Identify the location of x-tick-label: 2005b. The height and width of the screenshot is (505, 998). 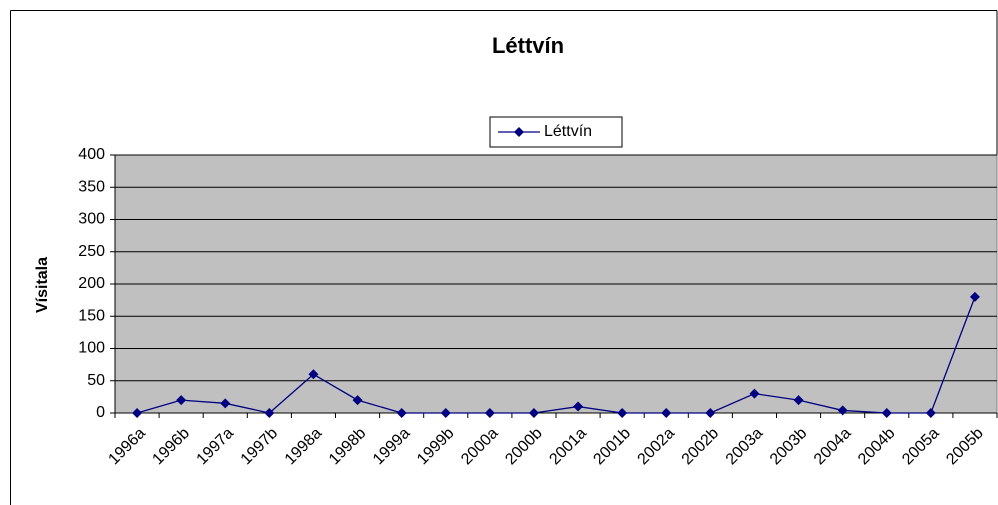
(965, 447).